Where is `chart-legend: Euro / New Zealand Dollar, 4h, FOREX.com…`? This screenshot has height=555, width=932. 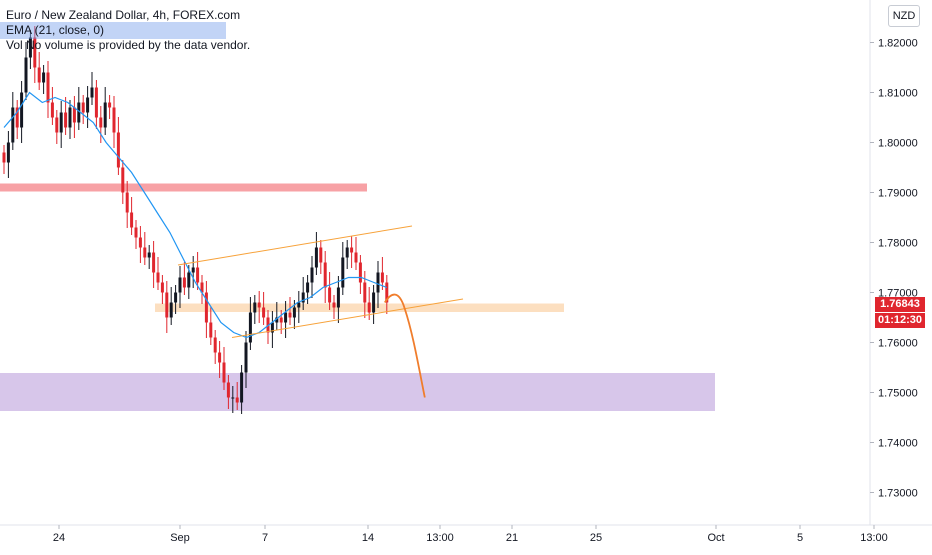 chart-legend: Euro / New Zealand Dollar, 4h, FOREX.com… is located at coordinates (125, 30).